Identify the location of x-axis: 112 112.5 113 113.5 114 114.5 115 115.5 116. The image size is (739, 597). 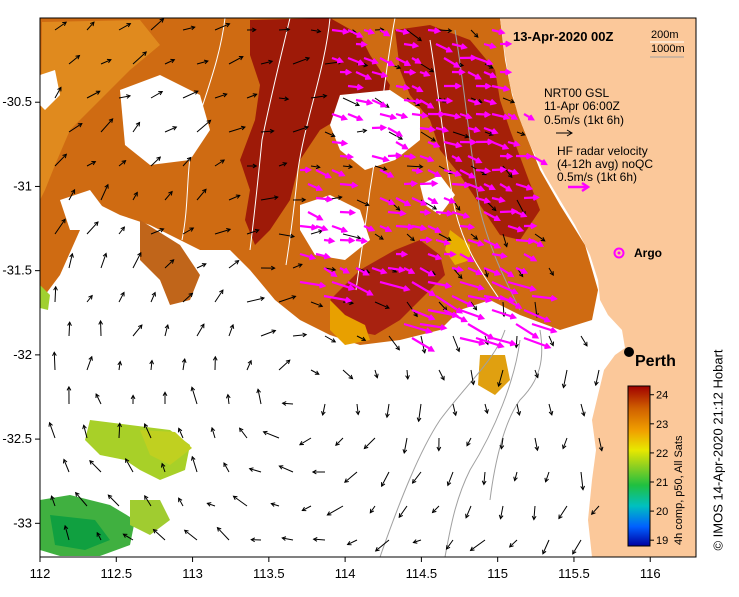
(345, 569).